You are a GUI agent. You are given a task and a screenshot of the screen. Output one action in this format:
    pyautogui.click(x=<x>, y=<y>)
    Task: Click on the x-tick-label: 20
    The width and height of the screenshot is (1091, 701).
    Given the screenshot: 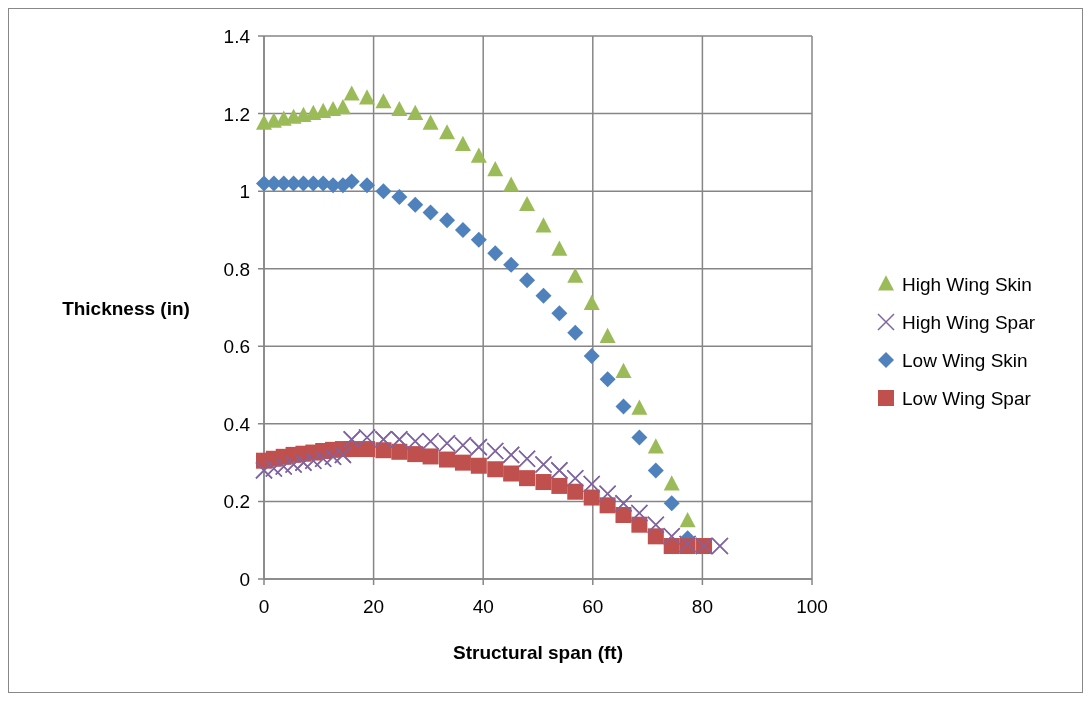 What is the action you would take?
    pyautogui.click(x=374, y=606)
    